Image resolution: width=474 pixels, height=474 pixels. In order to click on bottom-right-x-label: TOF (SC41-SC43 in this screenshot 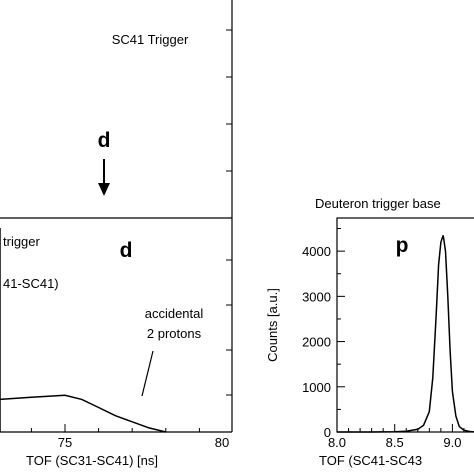, I will do `click(370, 460)`.